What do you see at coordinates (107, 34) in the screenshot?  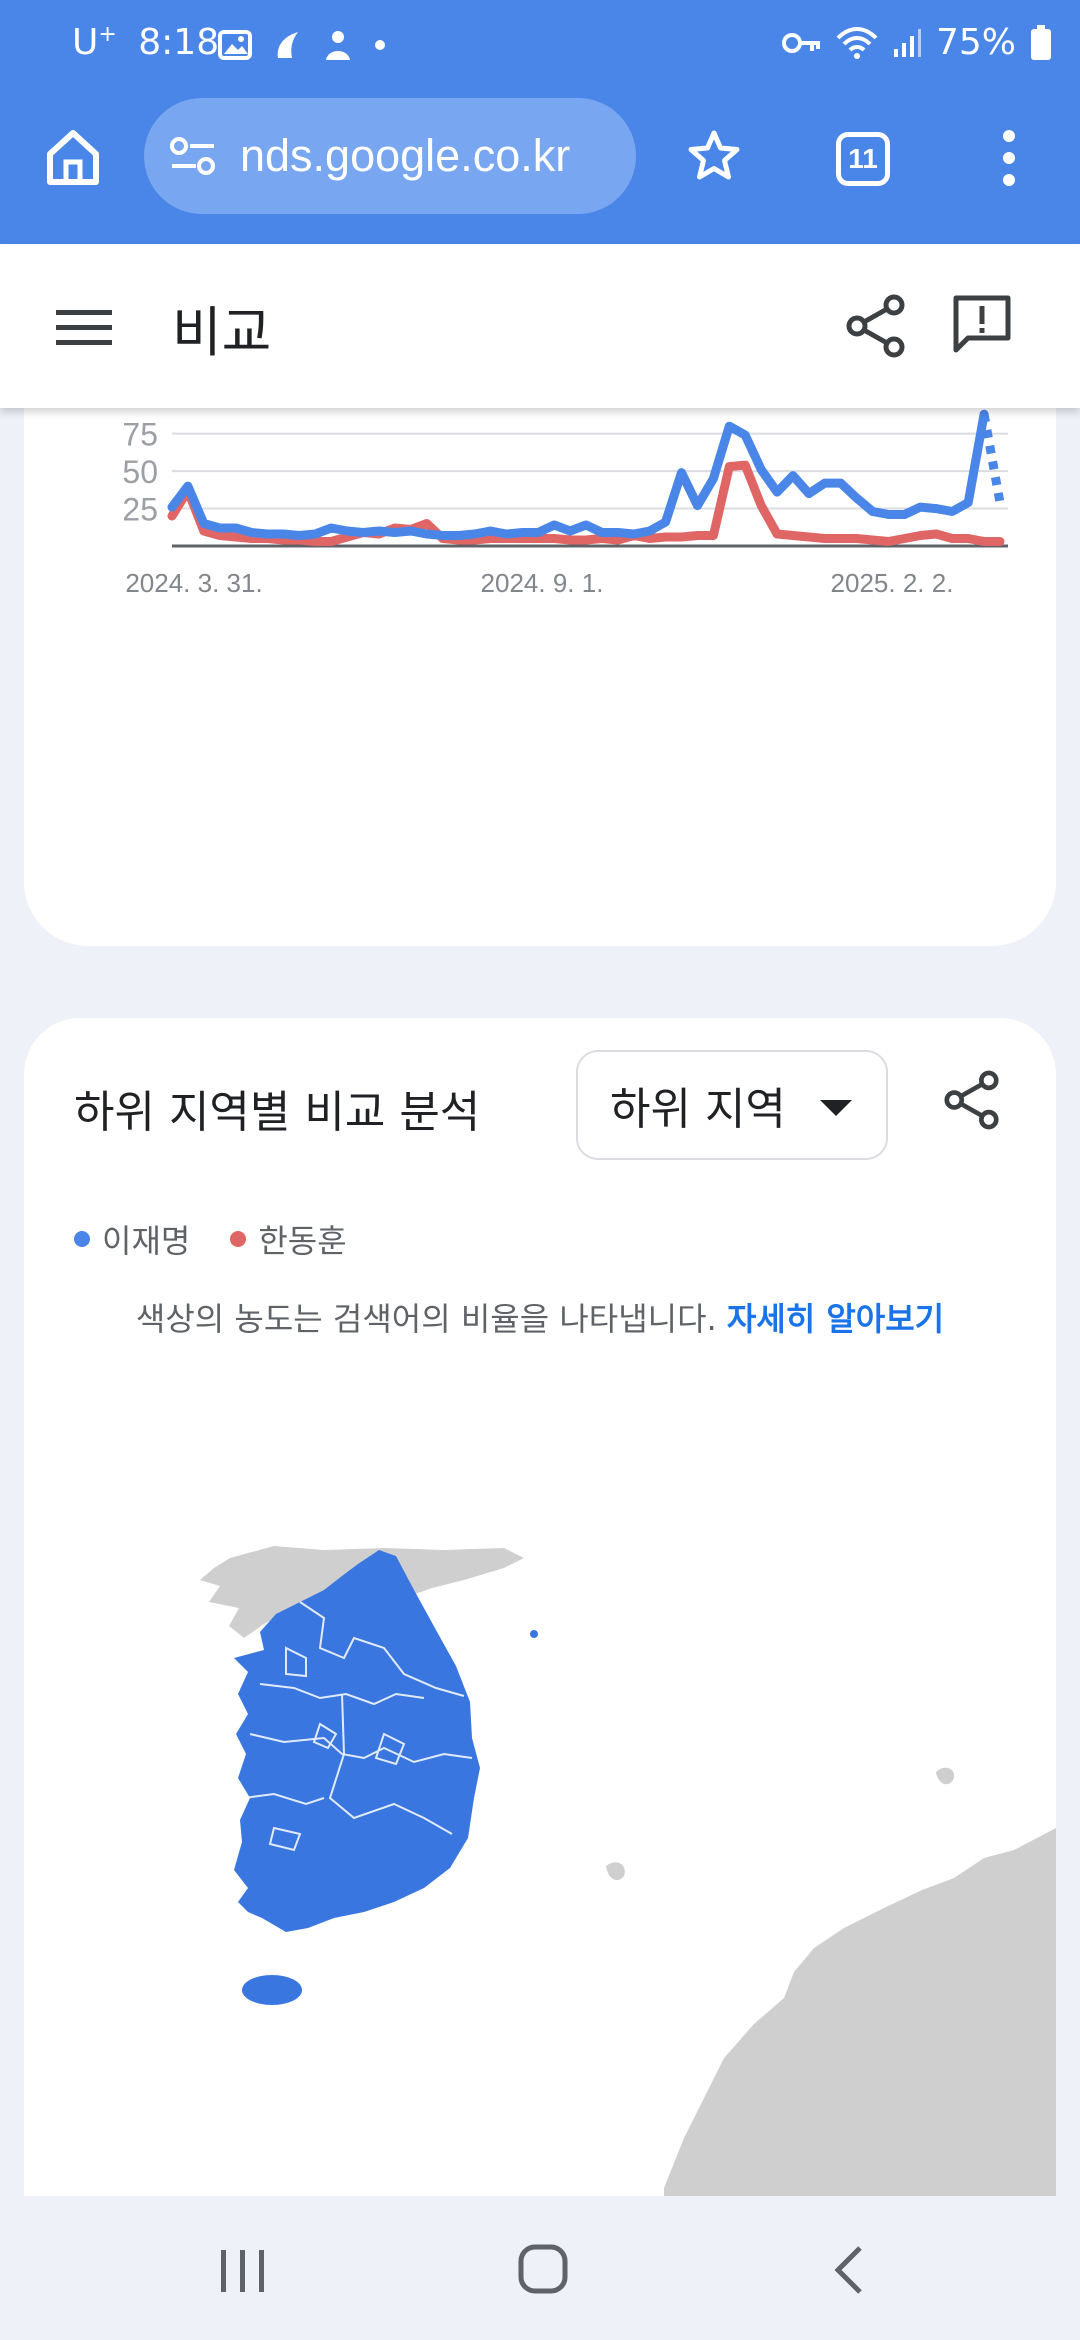 I see `carrier-sup: +` at bounding box center [107, 34].